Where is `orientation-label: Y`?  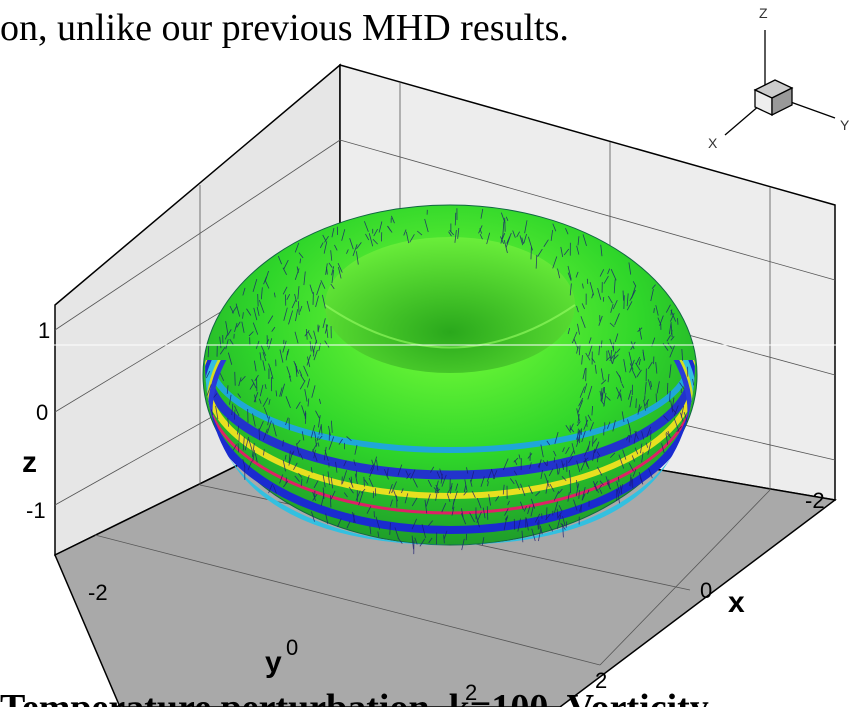 orientation-label: Y is located at coordinates (845, 125).